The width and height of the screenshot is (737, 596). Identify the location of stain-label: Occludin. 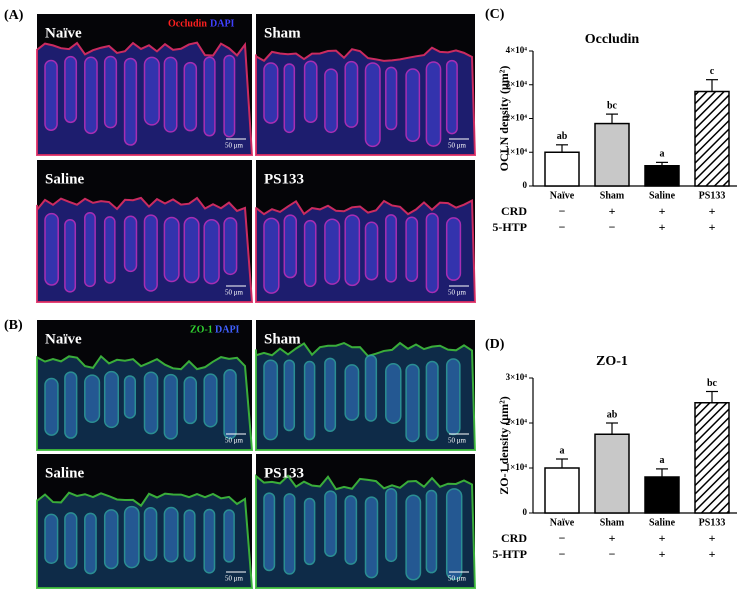
(187, 23).